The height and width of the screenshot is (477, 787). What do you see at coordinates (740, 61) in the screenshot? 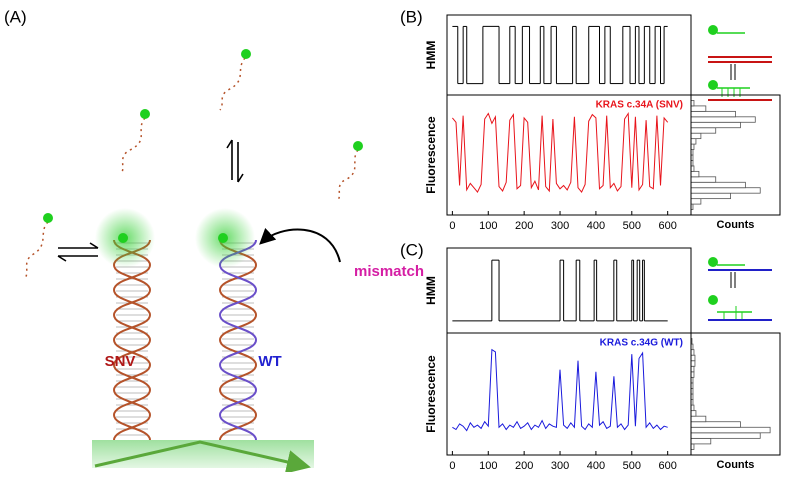
I see `scheme-b` at bounding box center [740, 61].